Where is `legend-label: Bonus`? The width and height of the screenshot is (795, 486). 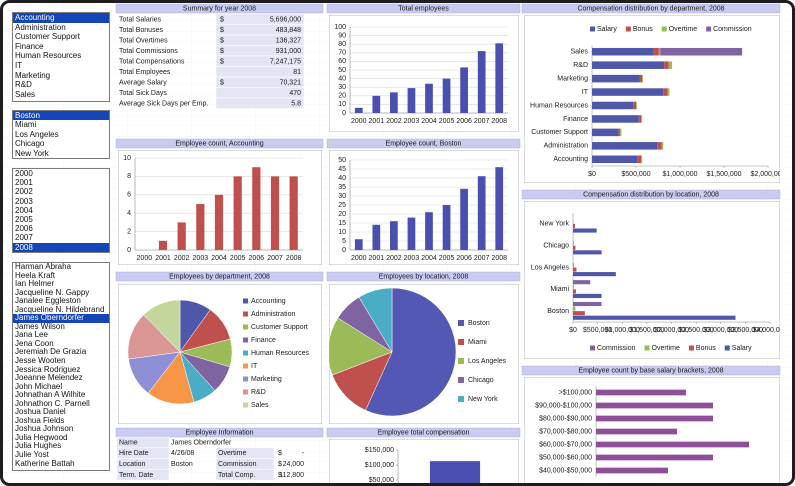
legend-label: Bonus is located at coordinates (643, 29).